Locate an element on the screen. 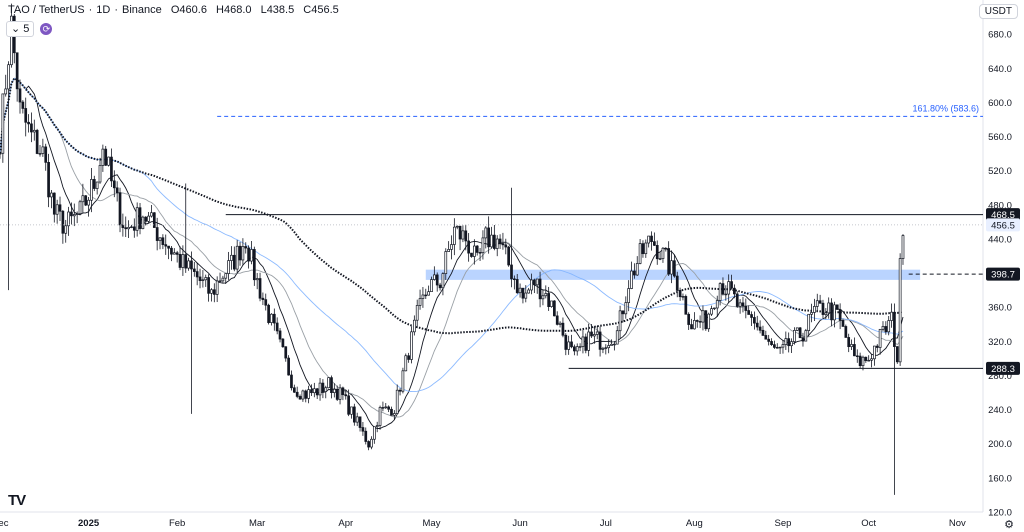  indicators-bar: ⌄ 5 ⟳ is located at coordinates (29, 29).